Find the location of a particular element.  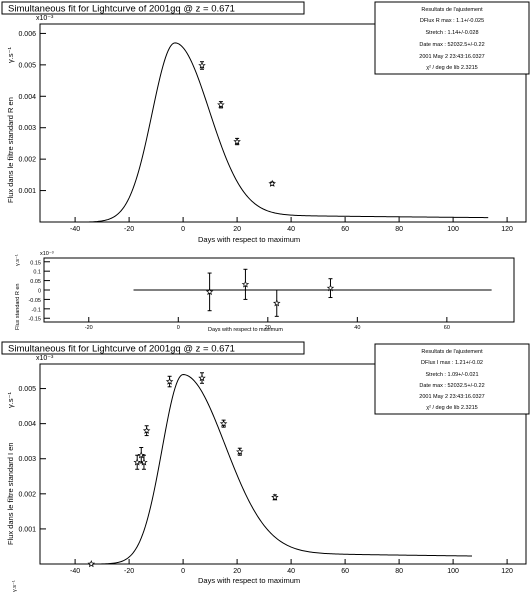

panel-1-x-tick-label: 0 is located at coordinates (183, 229).